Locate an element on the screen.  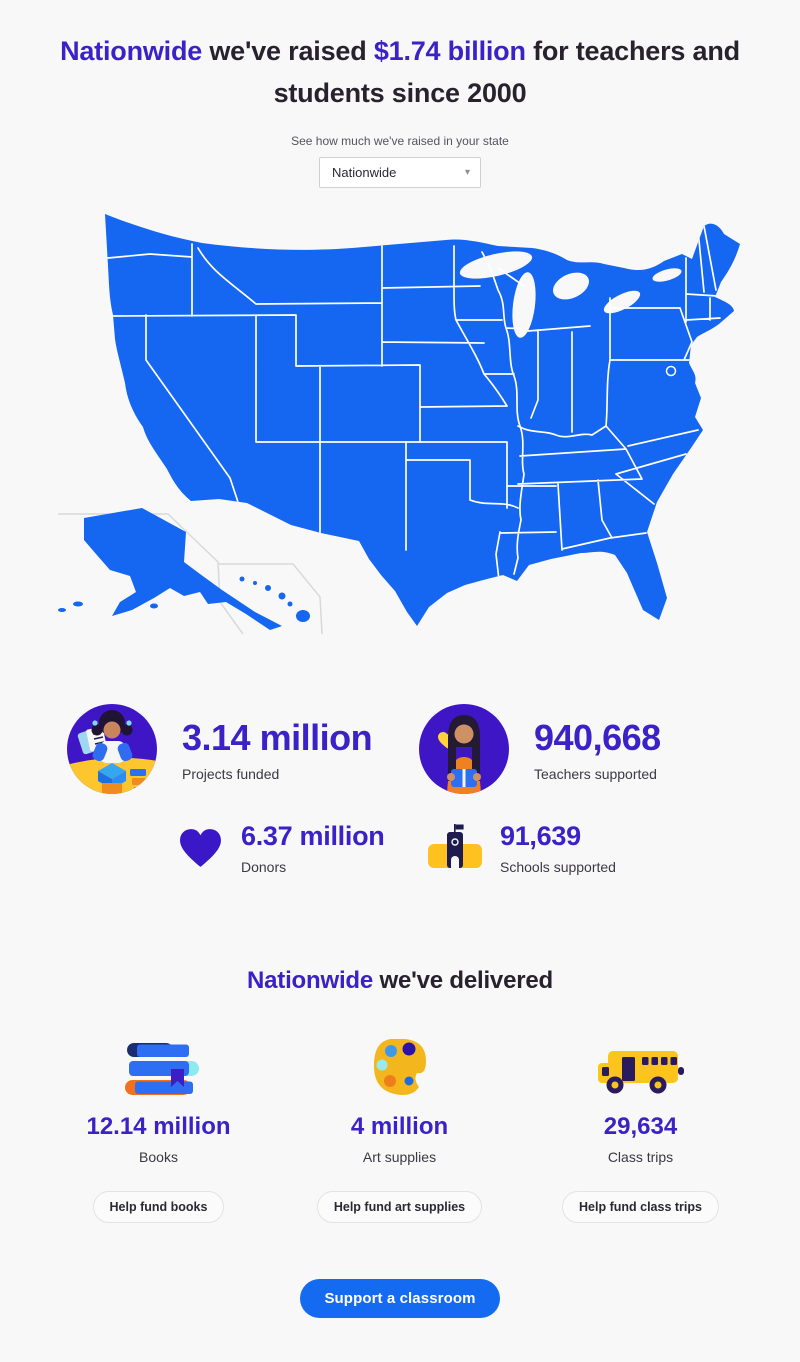
help-fund-books-button: Help fund books is located at coordinates (158, 1207).